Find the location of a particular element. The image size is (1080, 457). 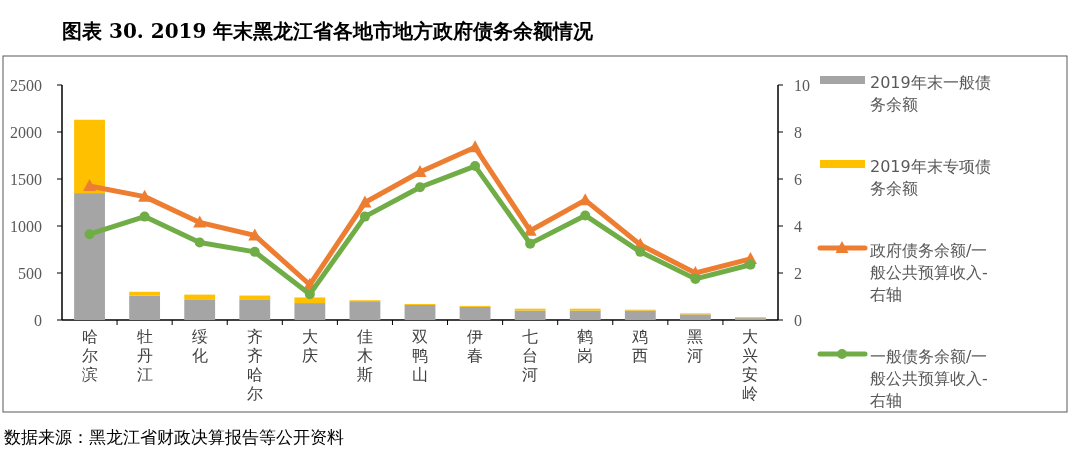

y-tick-label: 2000 is located at coordinates (26, 132).